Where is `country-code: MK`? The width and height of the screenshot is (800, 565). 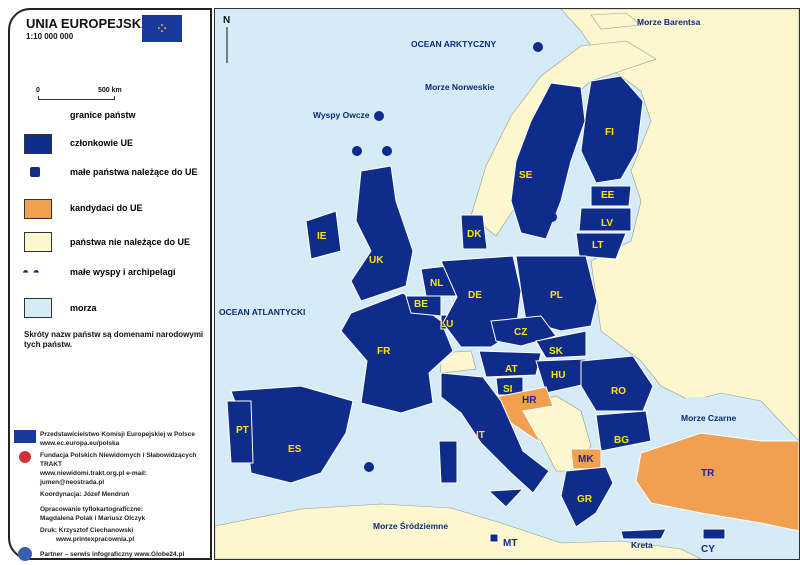
country-code: MK is located at coordinates (586, 459).